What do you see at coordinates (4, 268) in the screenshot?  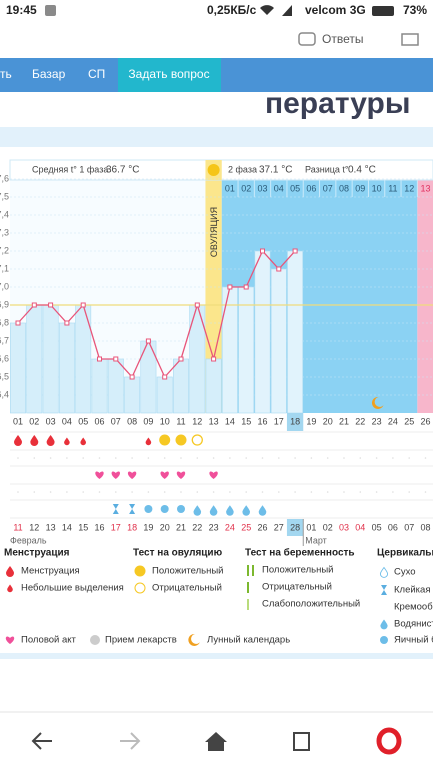 I see `y-tick-label: 37,1` at bounding box center [4, 268].